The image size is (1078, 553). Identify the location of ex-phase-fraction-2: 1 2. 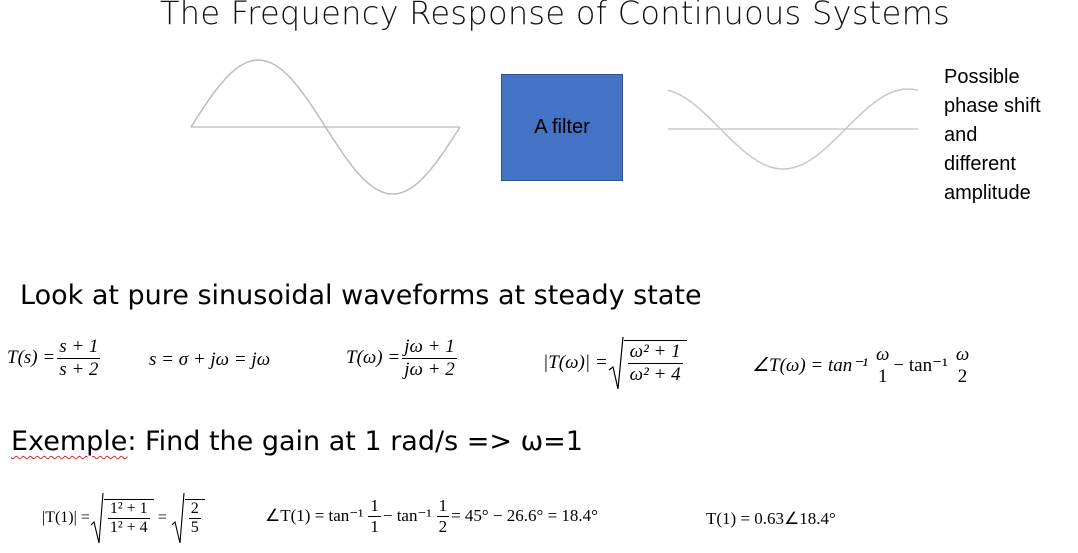
(443, 516).